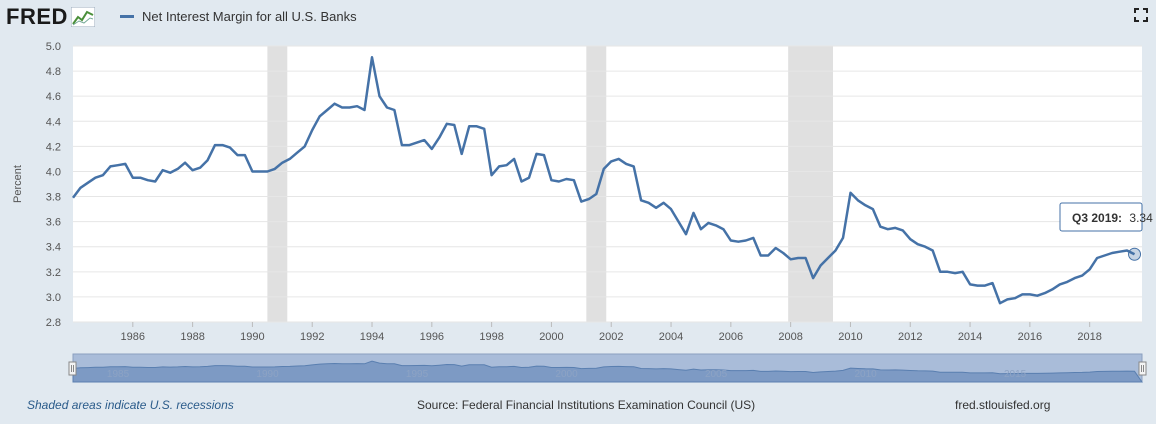  Describe the element at coordinates (1030, 337) in the screenshot. I see `x-tick-label: 2016` at that location.